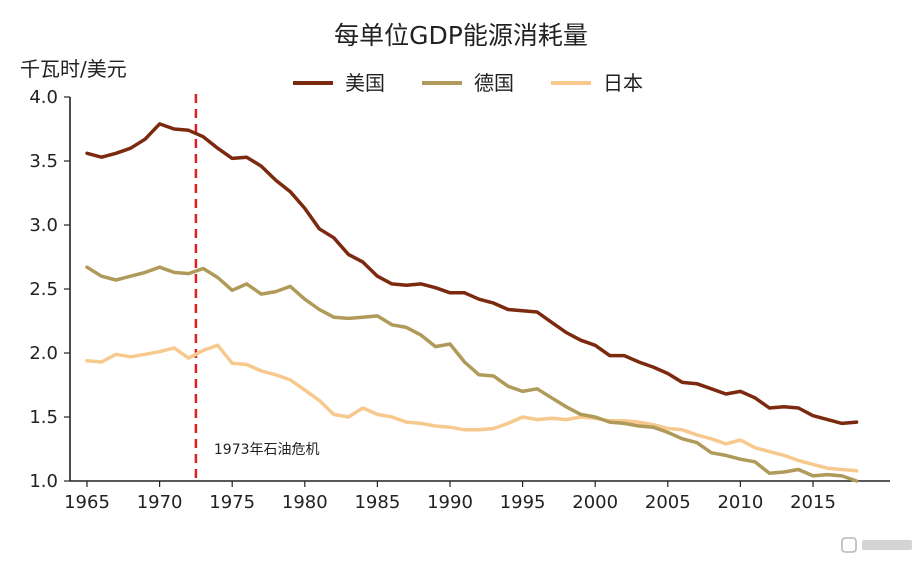 Image resolution: width=923 pixels, height=569 pixels. Describe the element at coordinates (450, 502) in the screenshot. I see `x-tick-label: 1990` at that location.